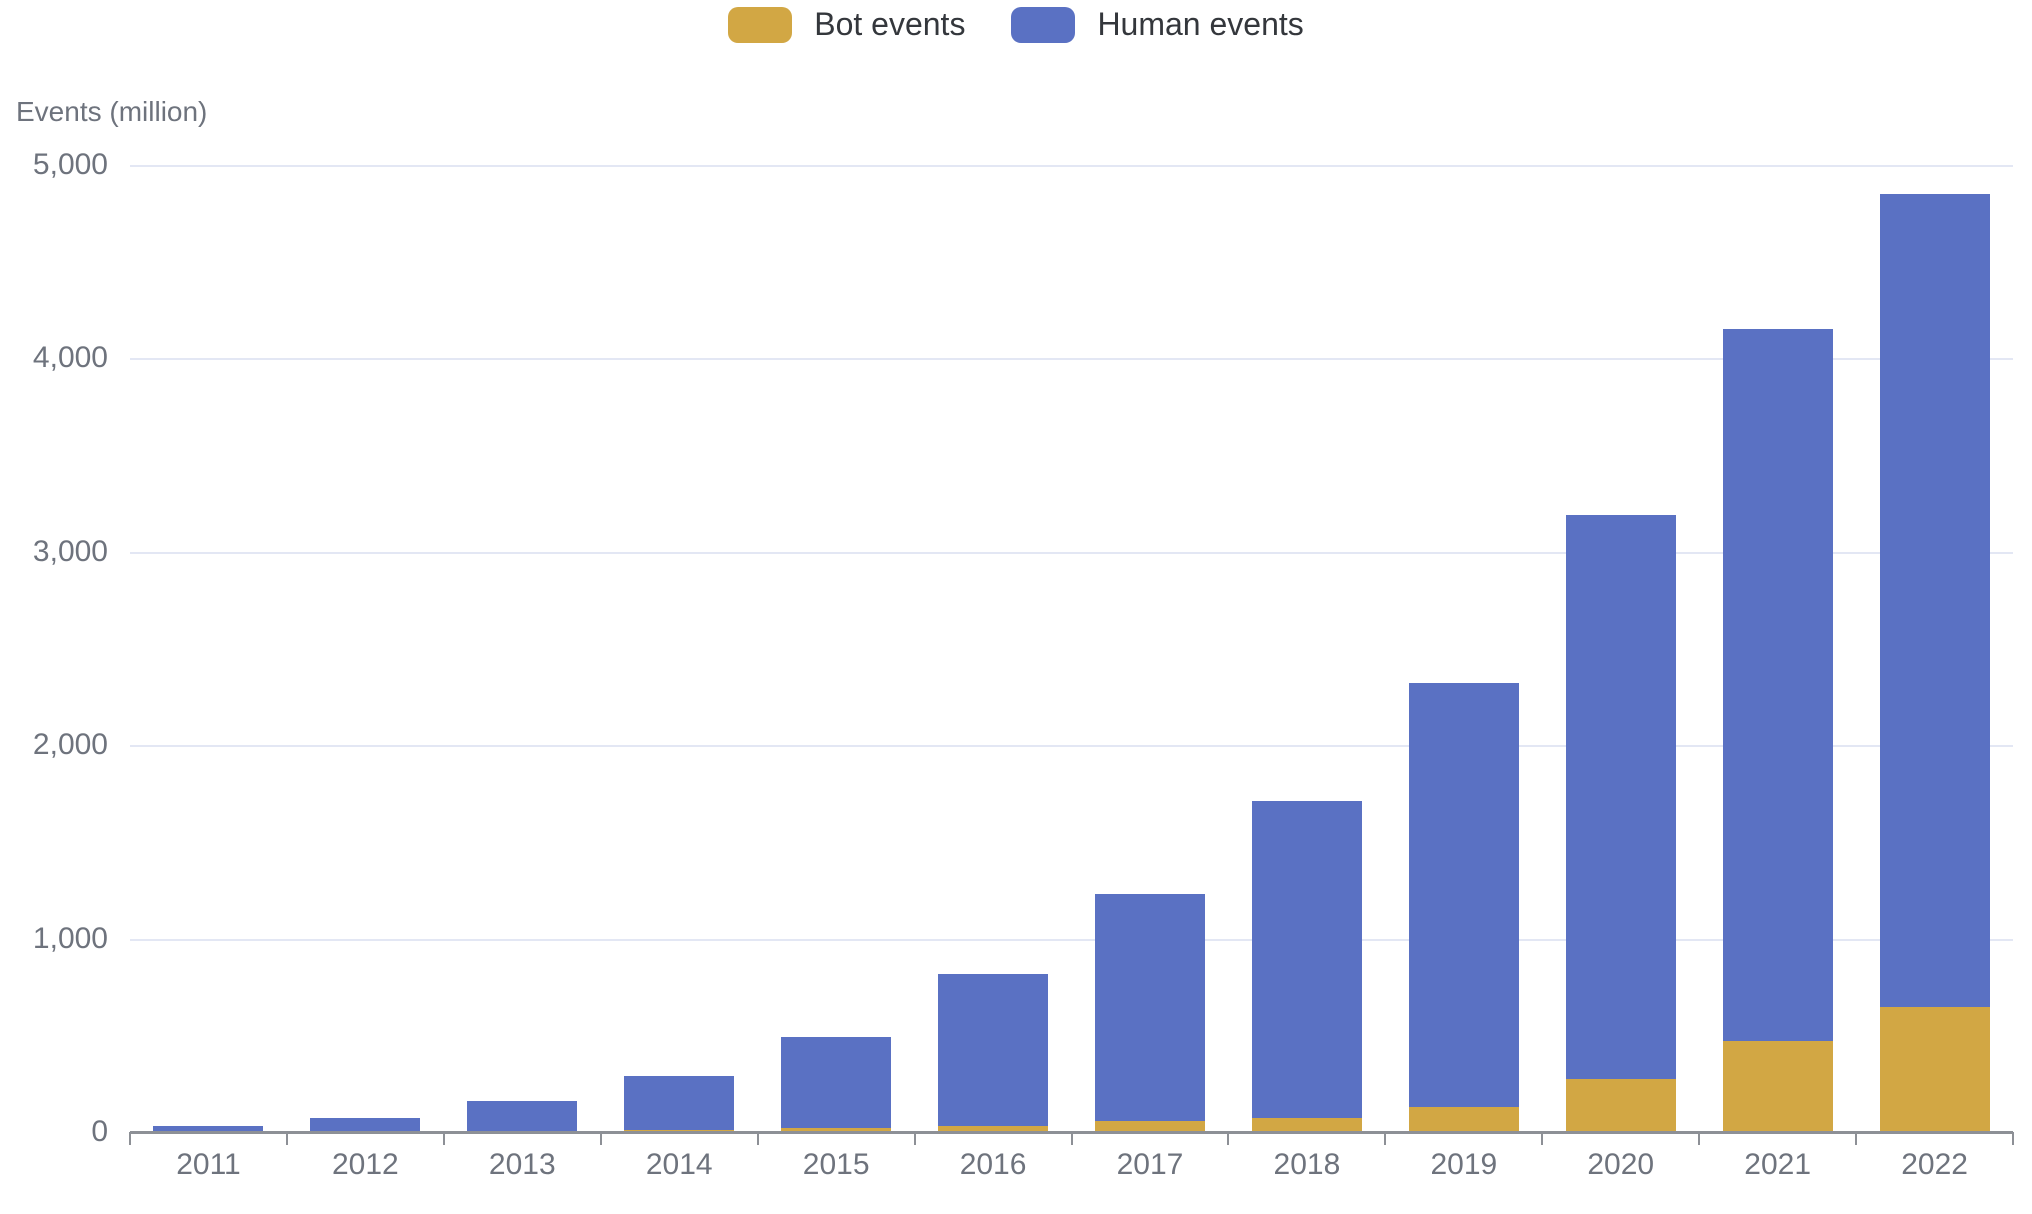  What do you see at coordinates (679, 1164) in the screenshot?
I see `x-tick-label-2014: 2014` at bounding box center [679, 1164].